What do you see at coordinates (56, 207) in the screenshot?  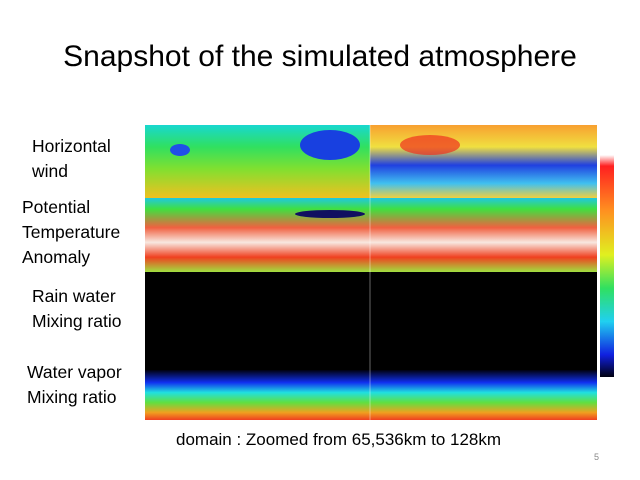 I see `label-line: Potential` at bounding box center [56, 207].